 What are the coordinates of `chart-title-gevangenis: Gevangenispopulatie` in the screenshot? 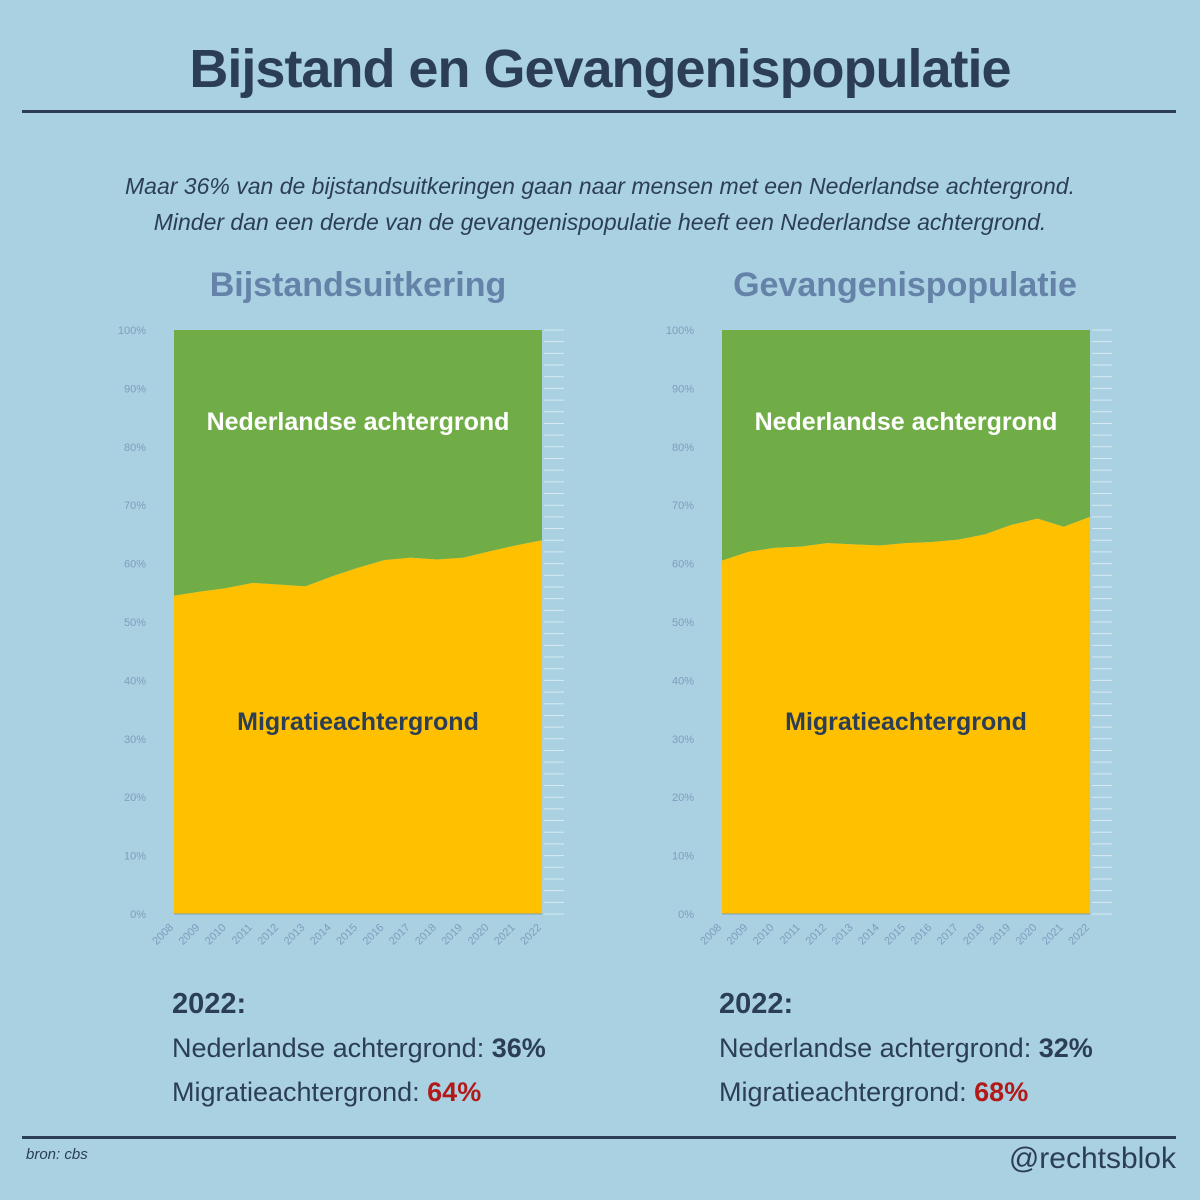 It's located at (905, 285).